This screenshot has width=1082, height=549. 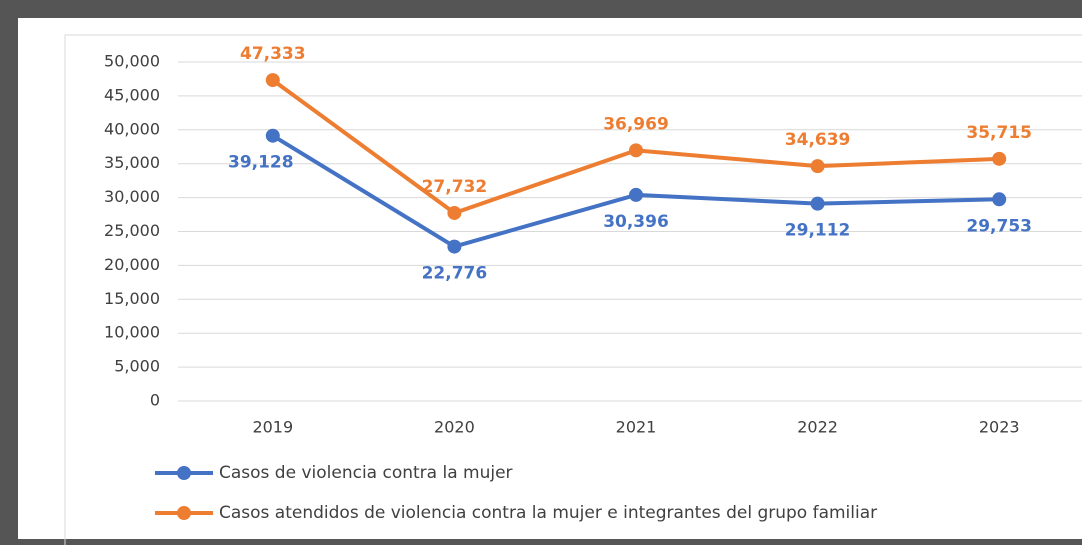 What do you see at coordinates (132, 61) in the screenshot?
I see `y-tick-label: 50,000` at bounding box center [132, 61].